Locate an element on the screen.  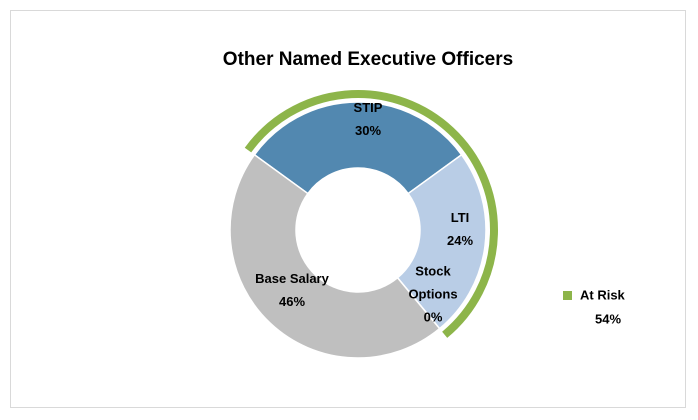
value-label: 46% is located at coordinates (292, 301).